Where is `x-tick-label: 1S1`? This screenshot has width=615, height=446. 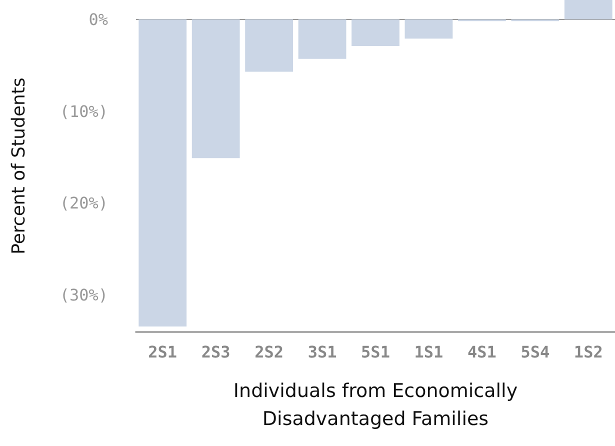 x-tick-label: 1S1 is located at coordinates (429, 352).